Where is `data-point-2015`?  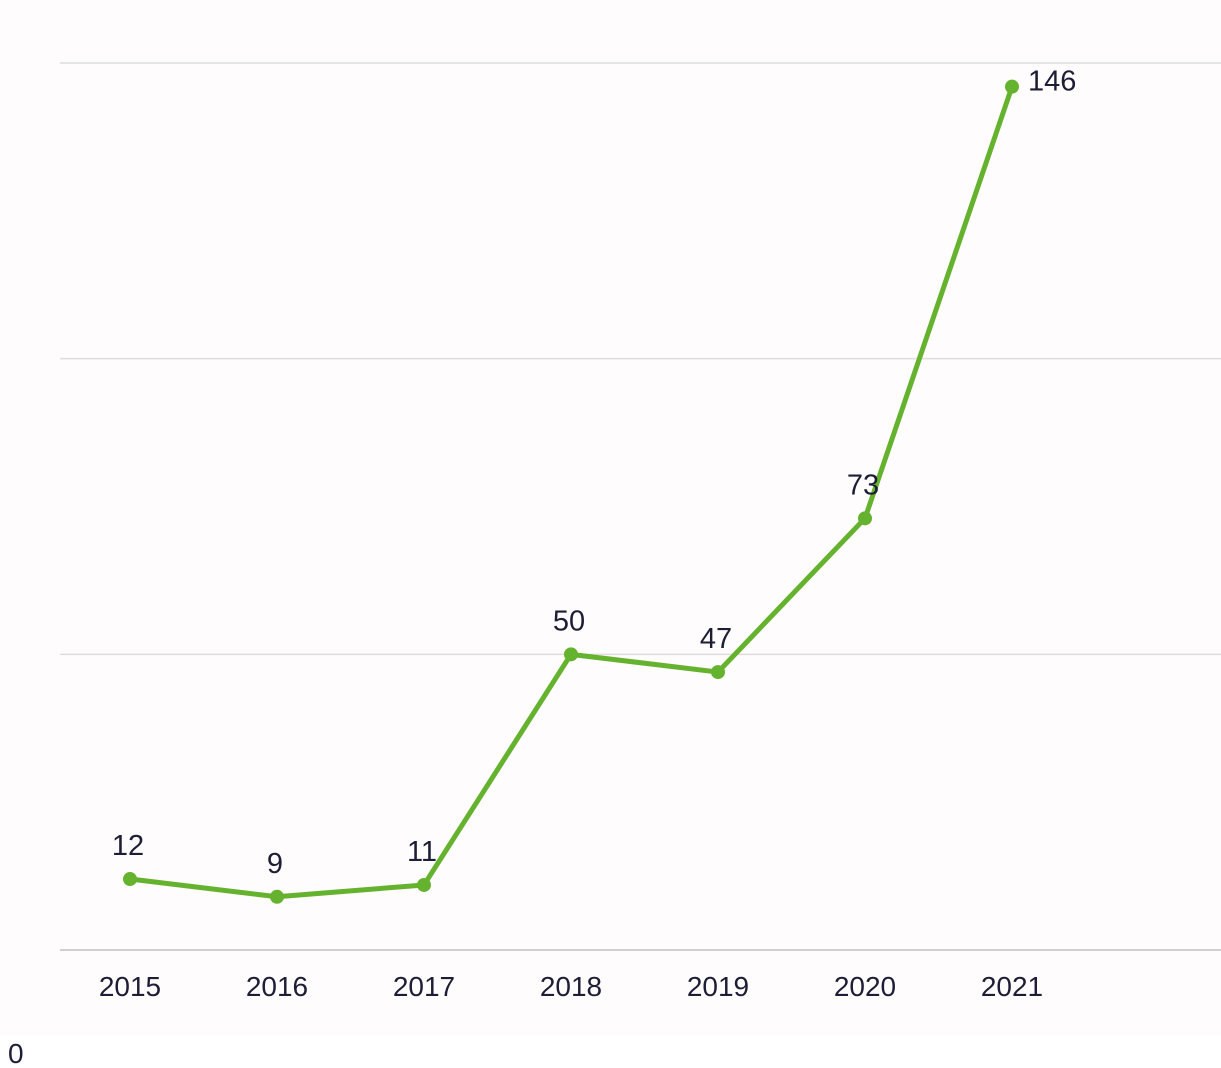
data-point-2015 is located at coordinates (130, 879).